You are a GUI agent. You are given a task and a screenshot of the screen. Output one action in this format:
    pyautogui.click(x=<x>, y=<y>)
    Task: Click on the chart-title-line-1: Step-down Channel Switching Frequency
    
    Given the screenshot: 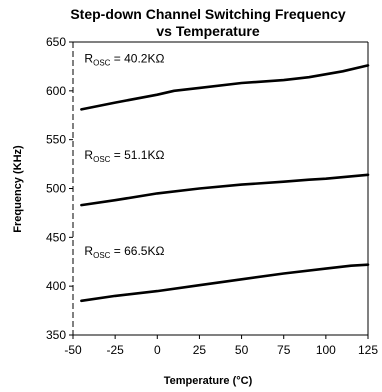 What is the action you would take?
    pyautogui.click(x=208, y=14)
    